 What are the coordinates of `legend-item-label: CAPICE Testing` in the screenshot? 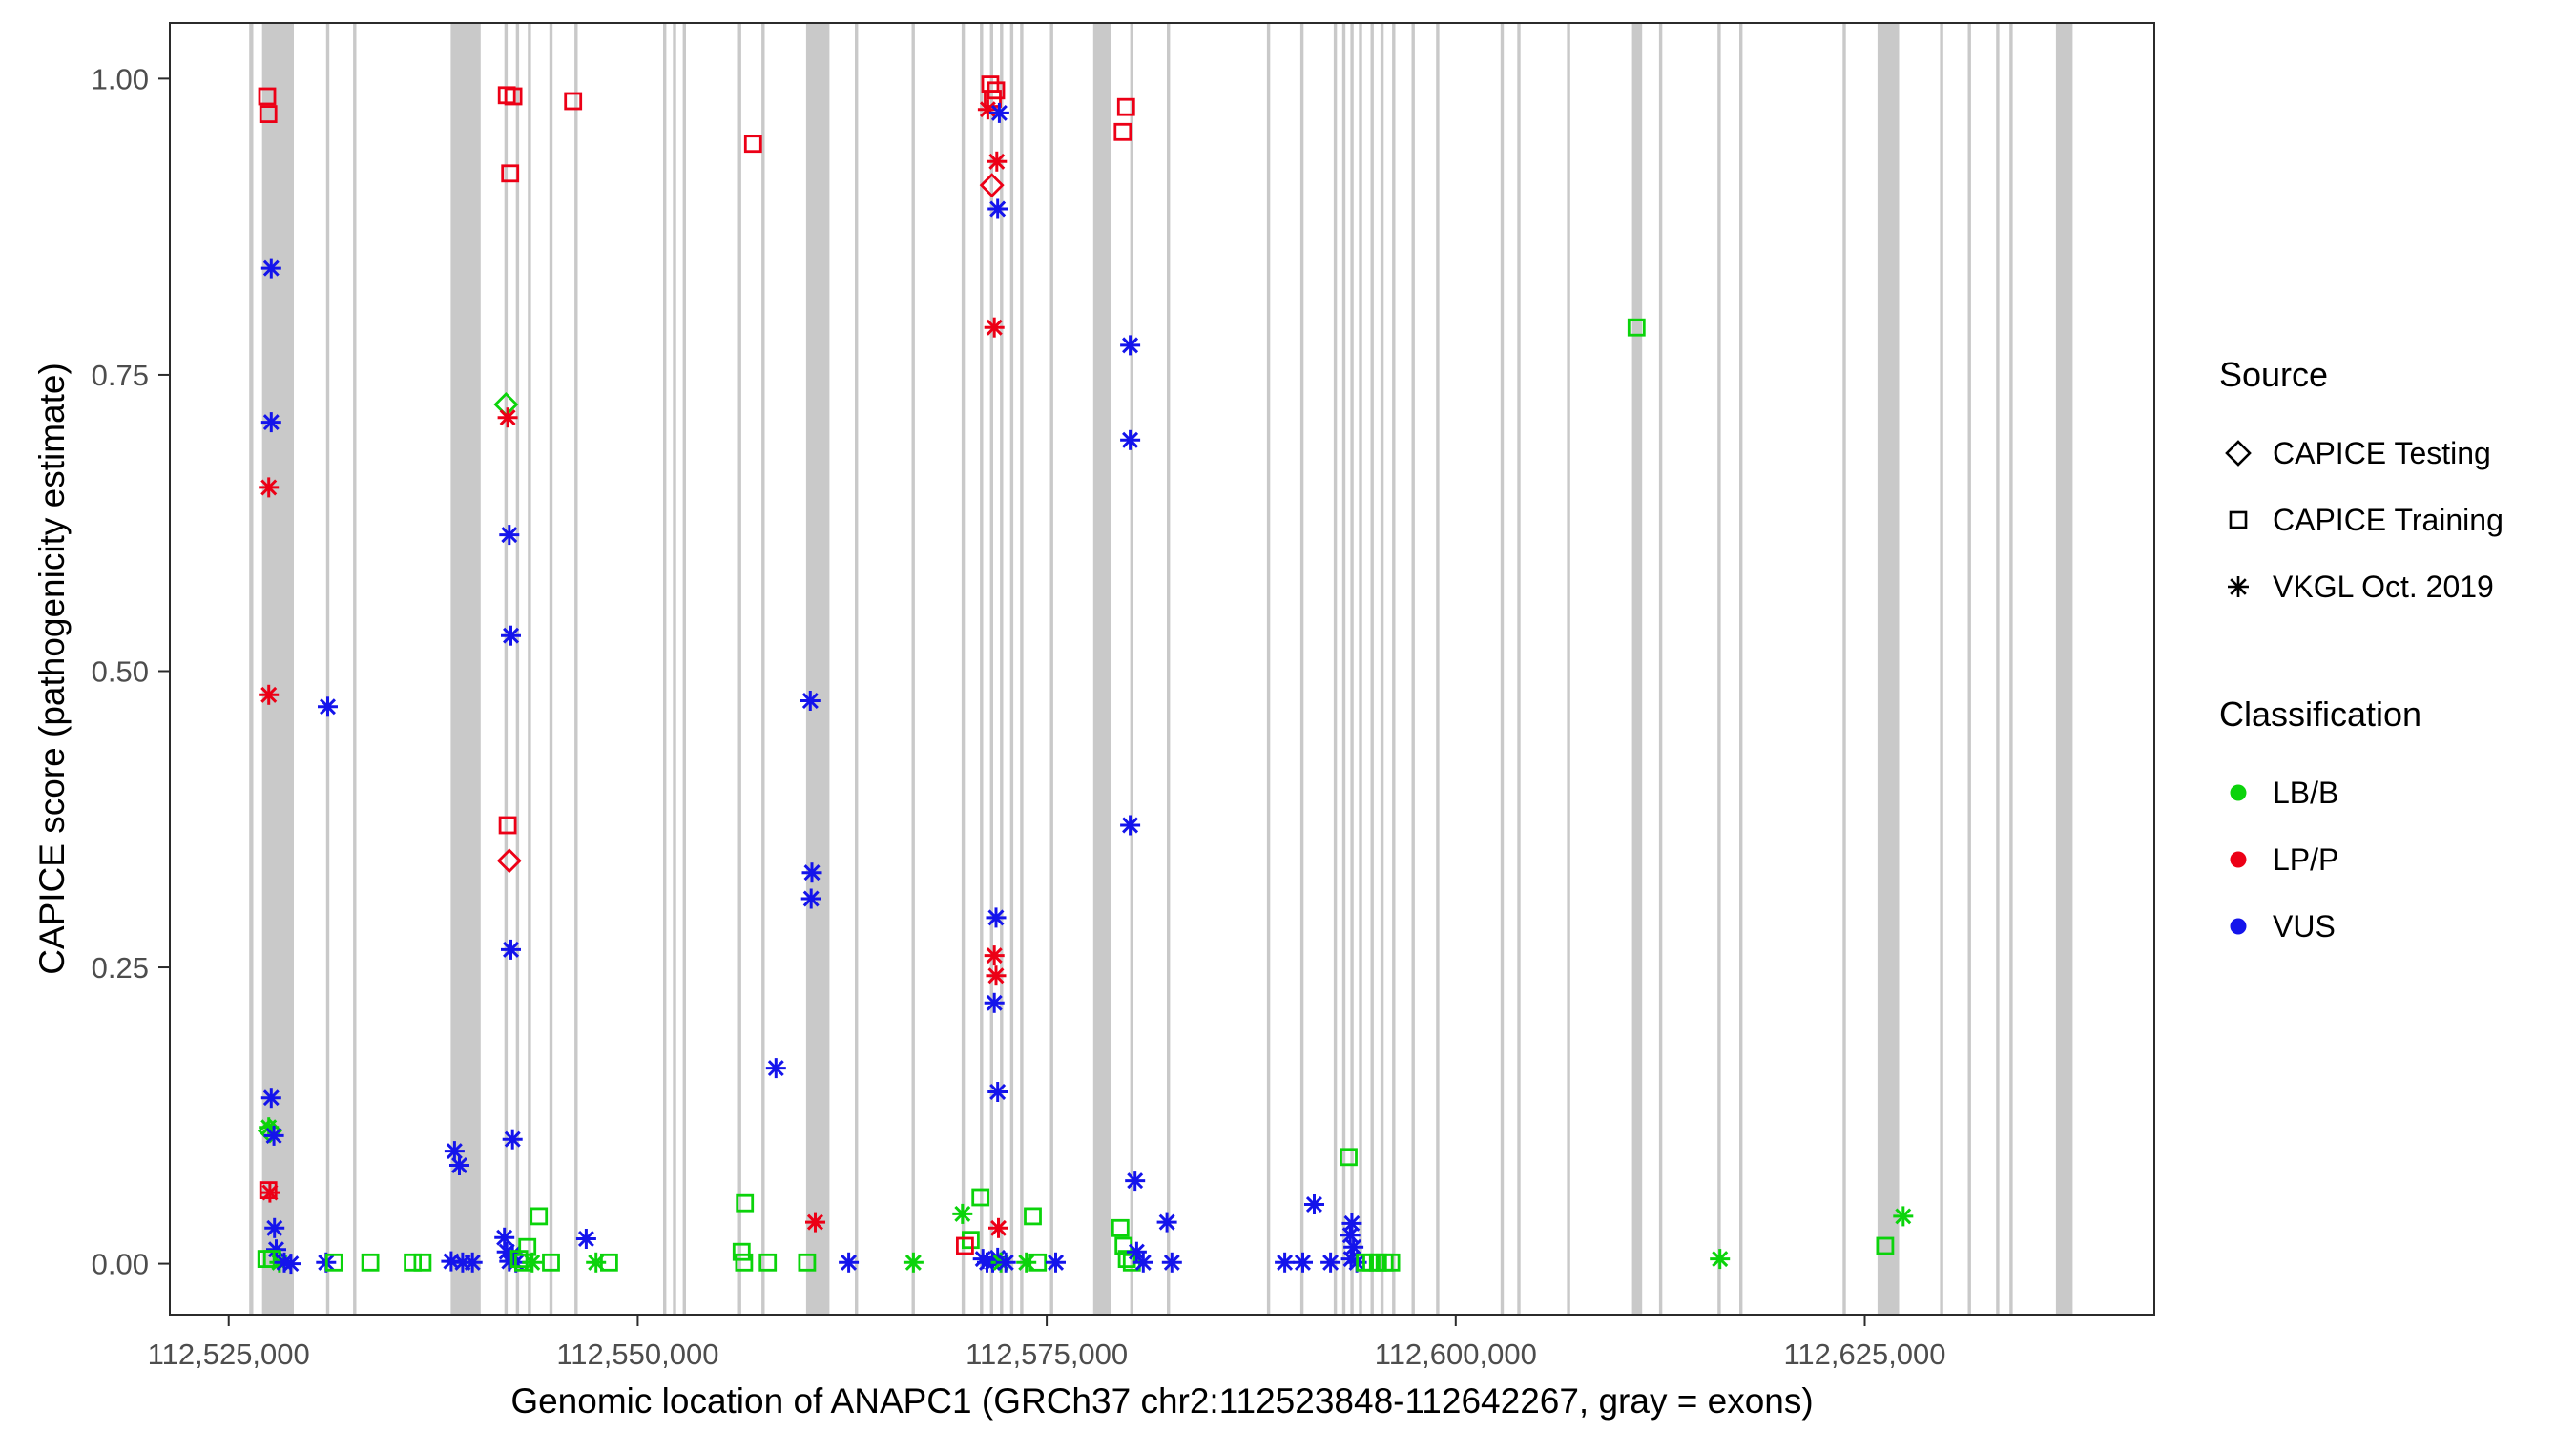 It's located at (2382, 452).